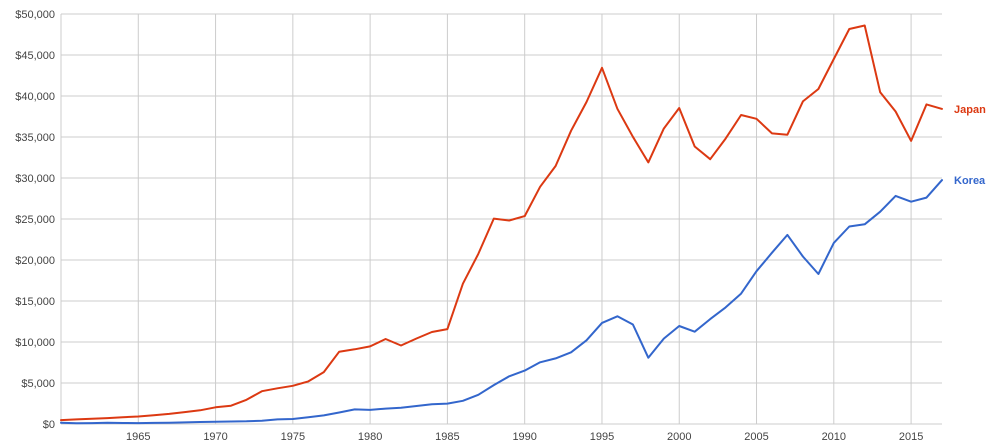  What do you see at coordinates (35, 302) in the screenshot?
I see `y-tick-label: $15,000` at bounding box center [35, 302].